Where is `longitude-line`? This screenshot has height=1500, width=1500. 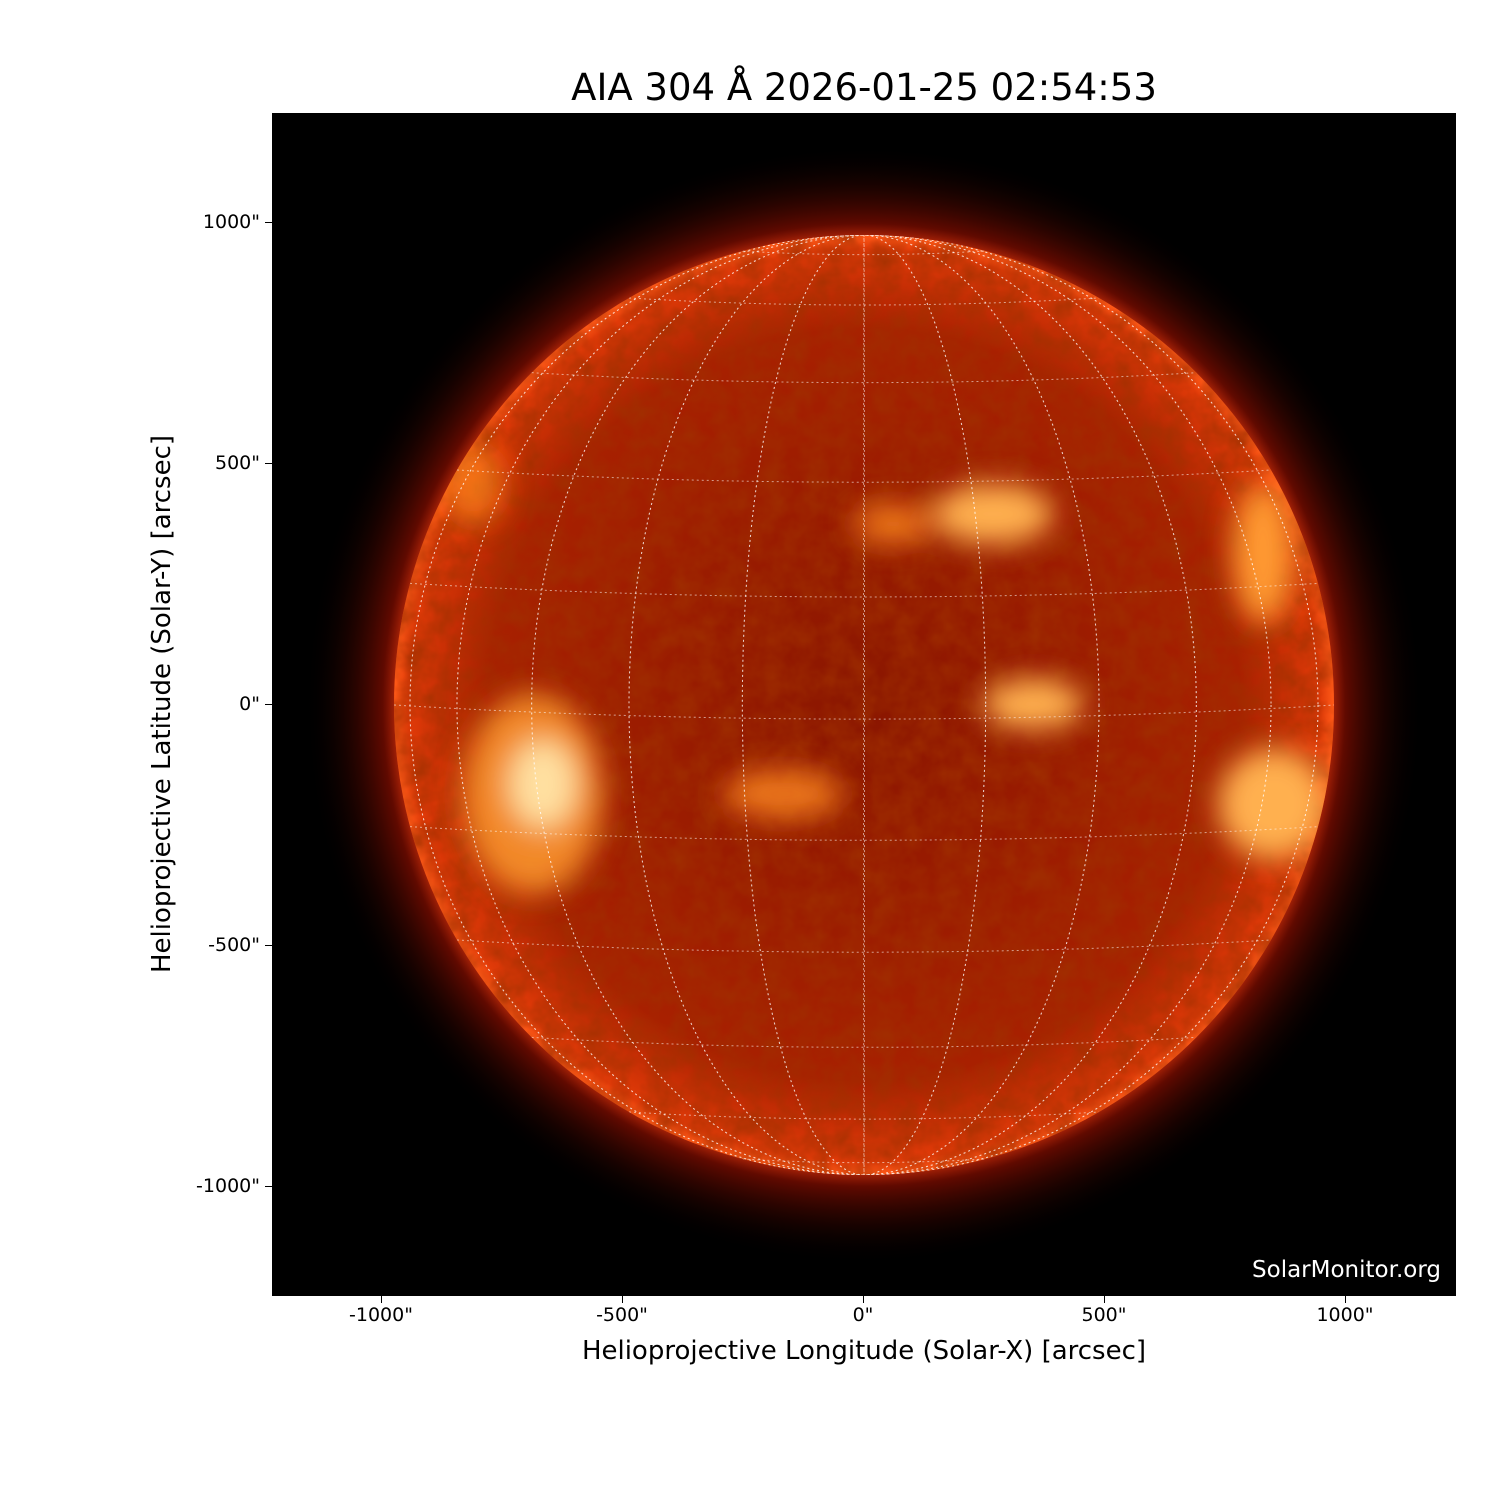
longitude-line is located at coordinates (864, 705).